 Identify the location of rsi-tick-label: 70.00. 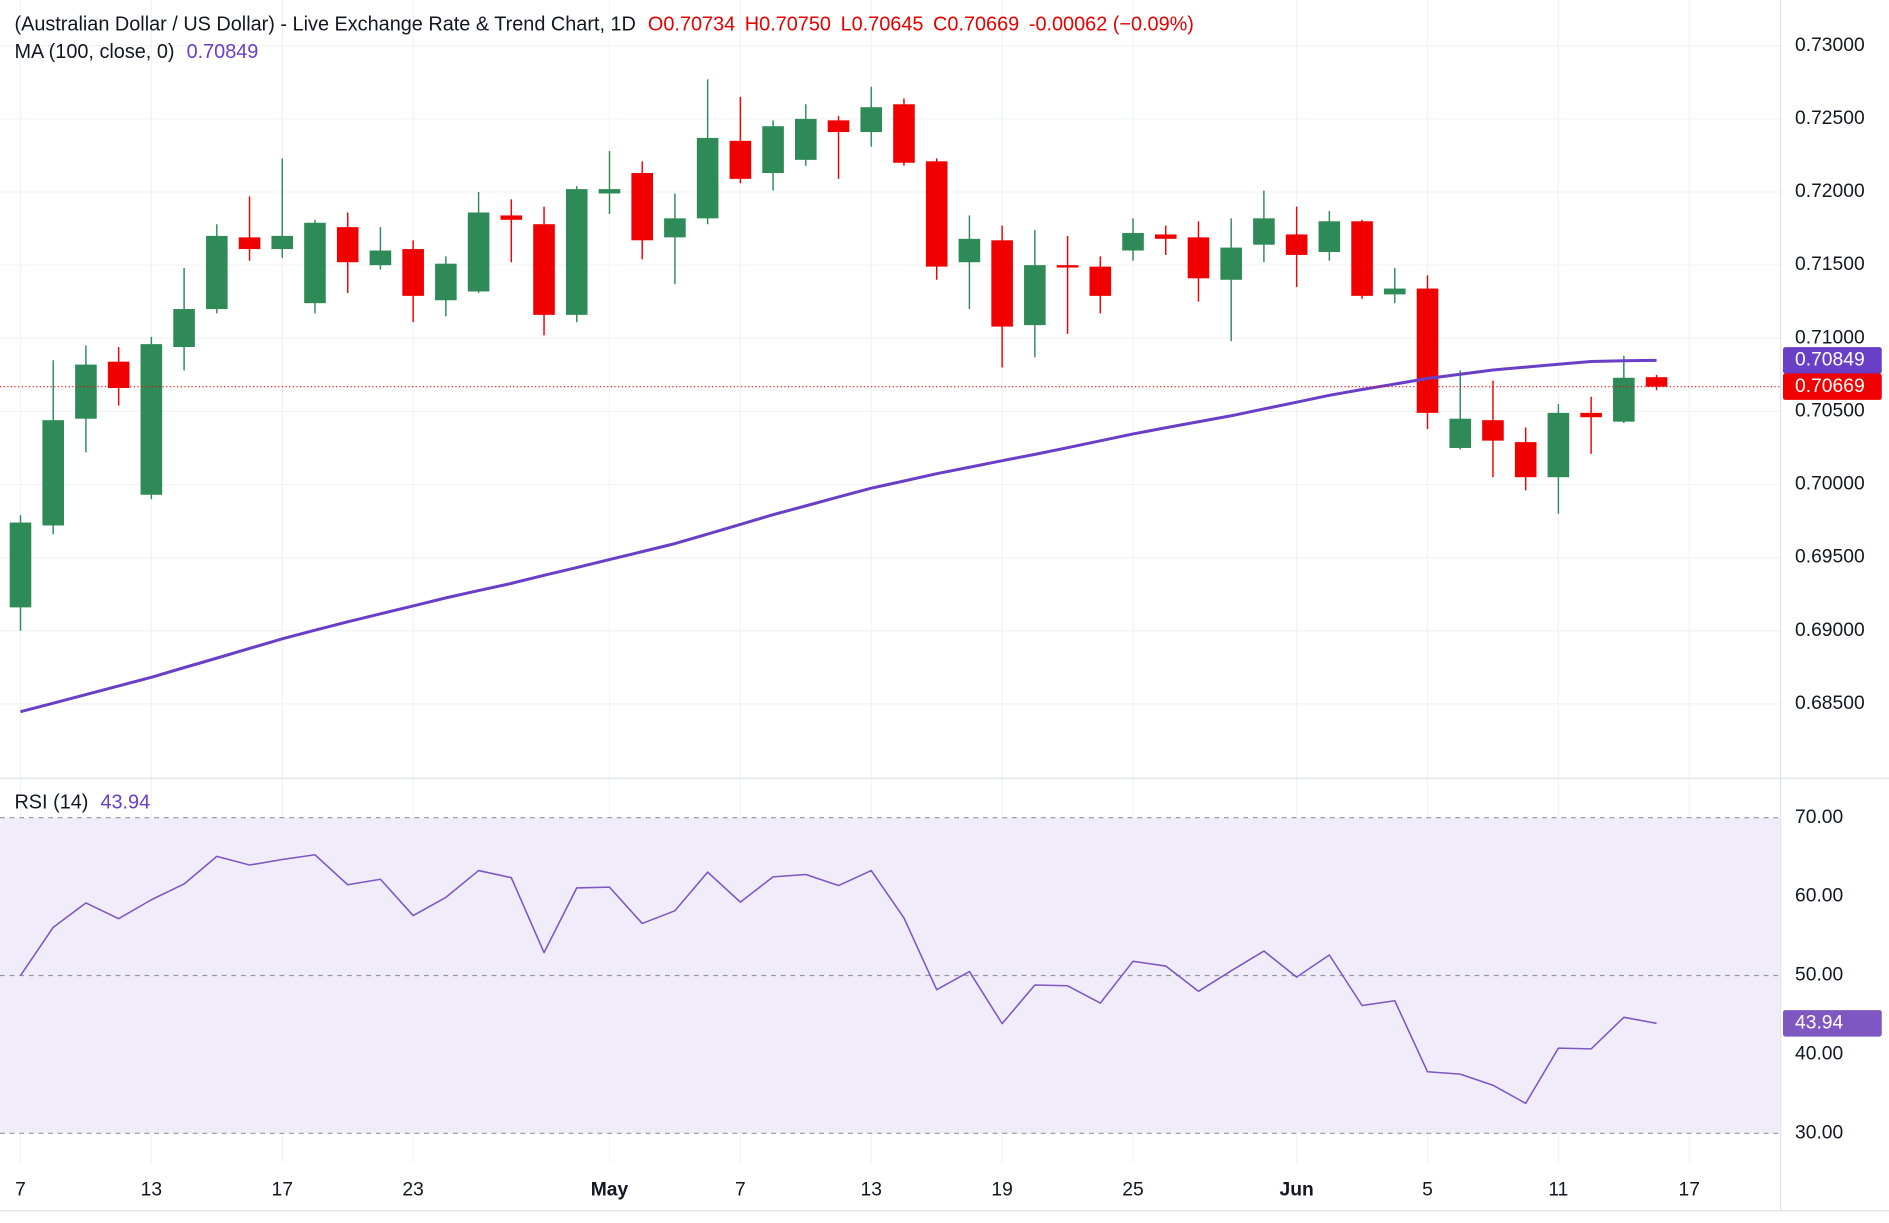
(1819, 817).